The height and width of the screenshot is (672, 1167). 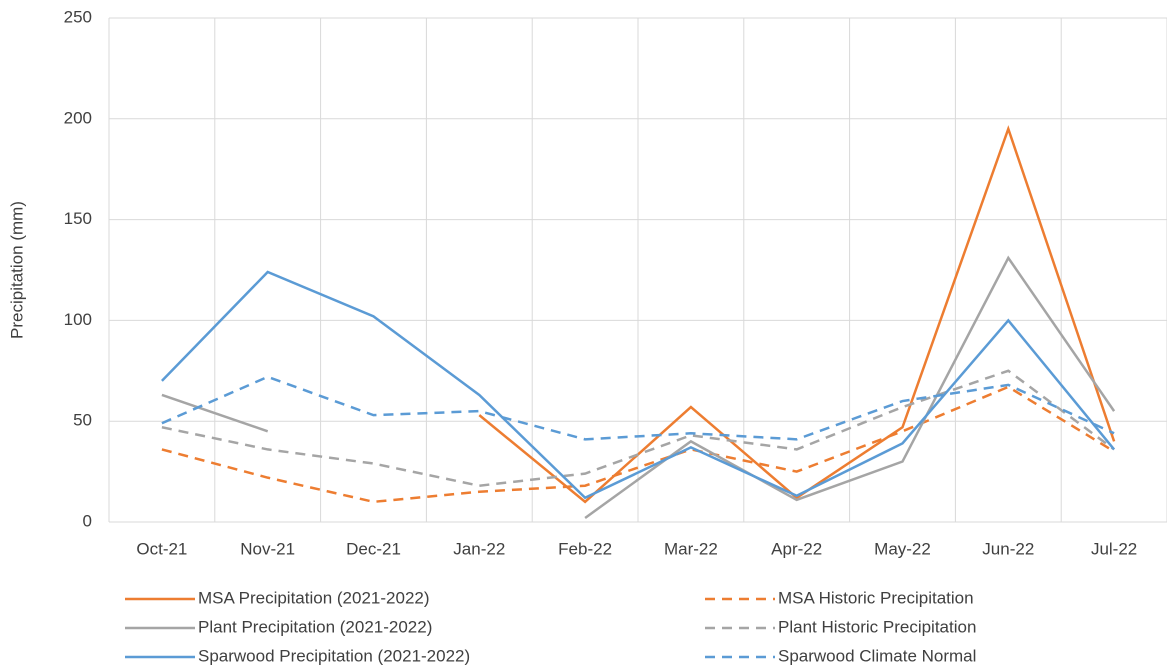 I want to click on y-tick-label: 0, so click(x=87, y=520).